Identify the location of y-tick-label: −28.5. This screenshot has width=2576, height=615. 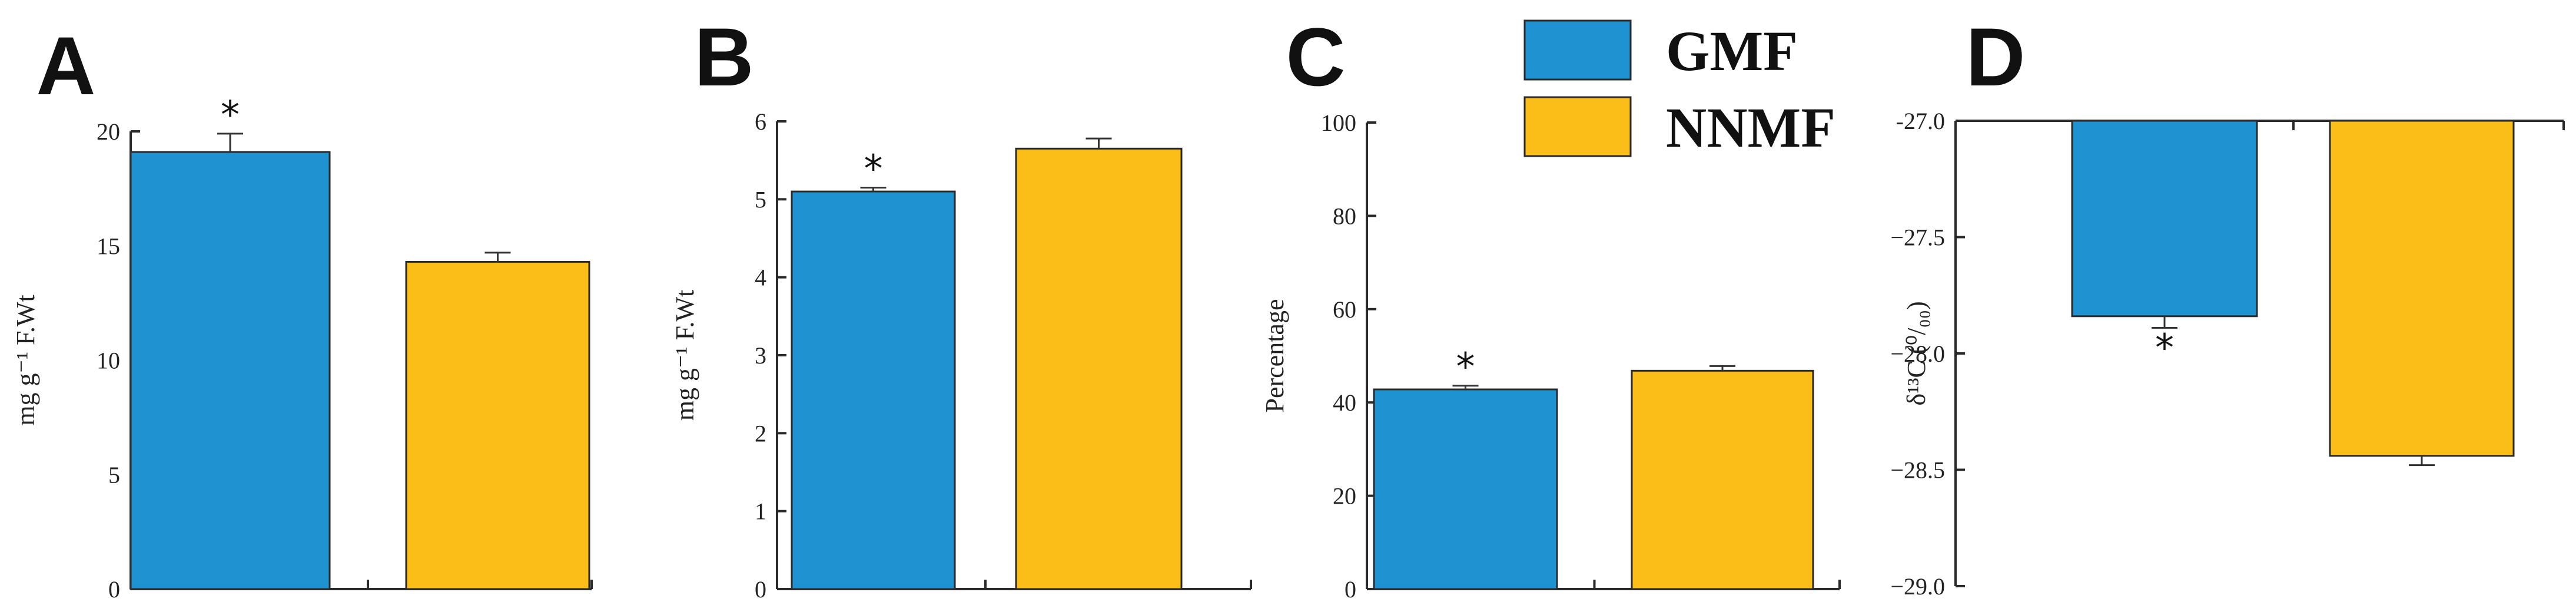
(1917, 470).